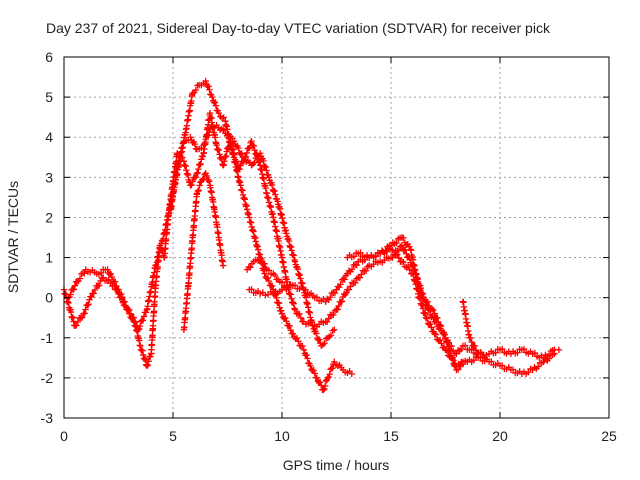 This screenshot has height=480, width=640. Describe the element at coordinates (500, 436) in the screenshot. I see `x-tick-label: 20` at that location.